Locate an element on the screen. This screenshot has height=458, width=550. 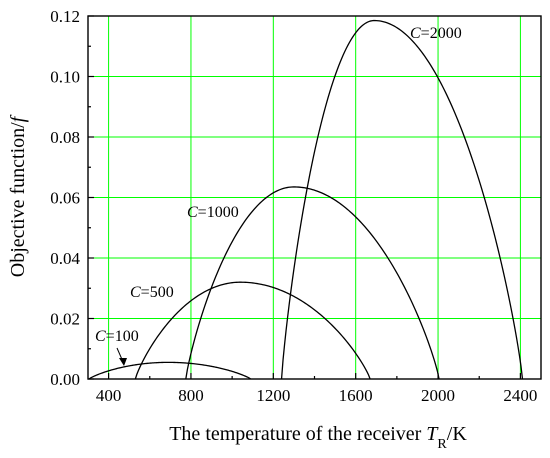
y-axis-title: Objective function/f is located at coordinates (18, 195).